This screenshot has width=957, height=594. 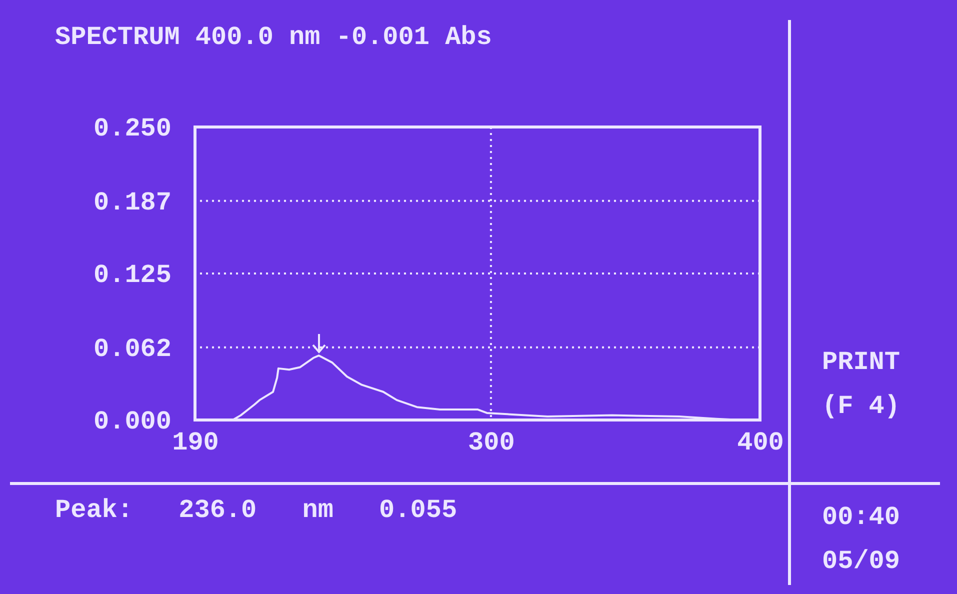 I want to click on x-tick-label: 300, so click(x=491, y=443).